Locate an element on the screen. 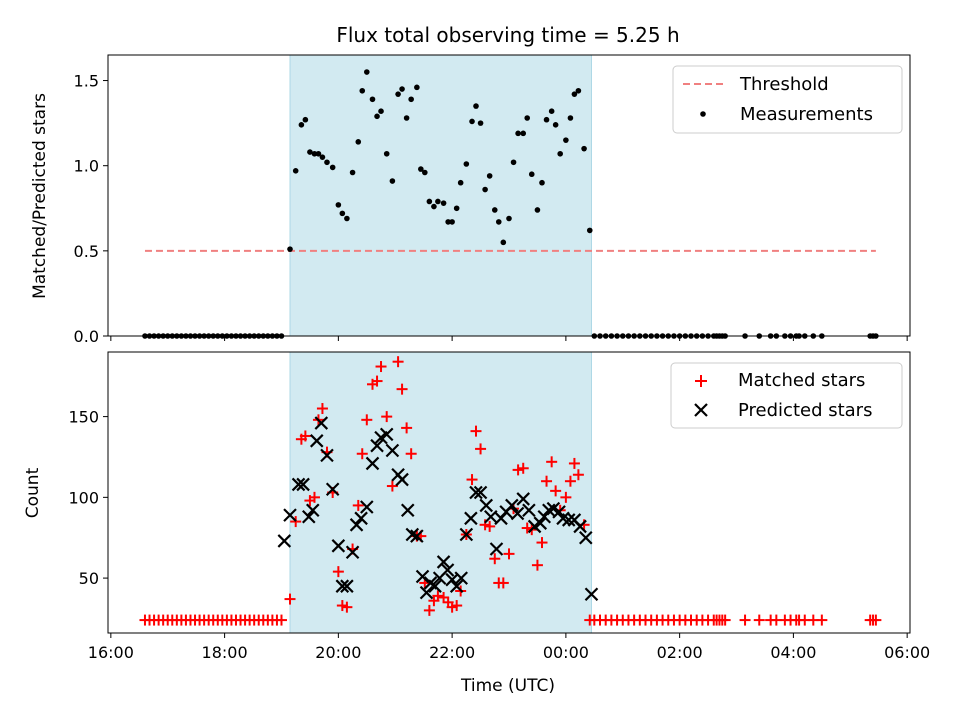 The height and width of the screenshot is (720, 960). x-tick-label: 20:00 is located at coordinates (338, 652).